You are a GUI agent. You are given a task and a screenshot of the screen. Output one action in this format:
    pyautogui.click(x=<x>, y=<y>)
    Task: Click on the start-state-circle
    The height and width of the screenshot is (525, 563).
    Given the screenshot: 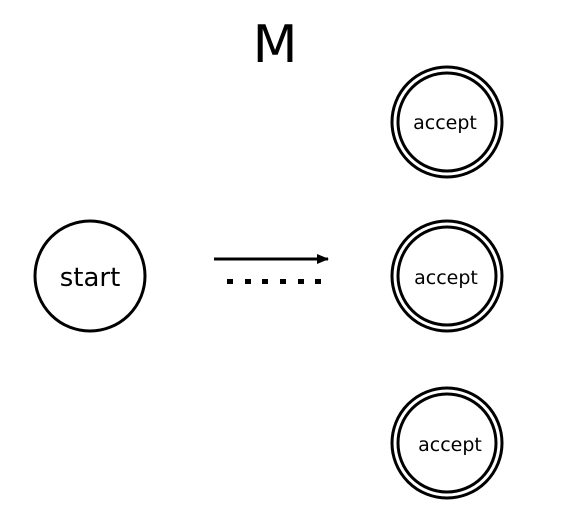 What is the action you would take?
    pyautogui.click(x=90, y=276)
    